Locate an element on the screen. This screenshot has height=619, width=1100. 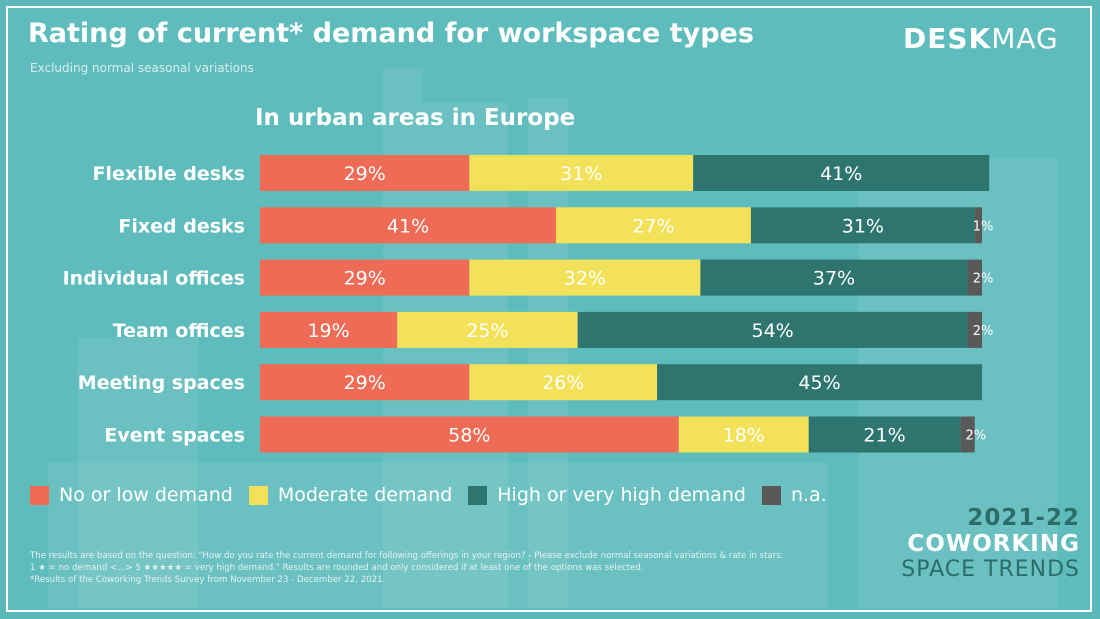
category-label: Individual offices is located at coordinates (154, 279).